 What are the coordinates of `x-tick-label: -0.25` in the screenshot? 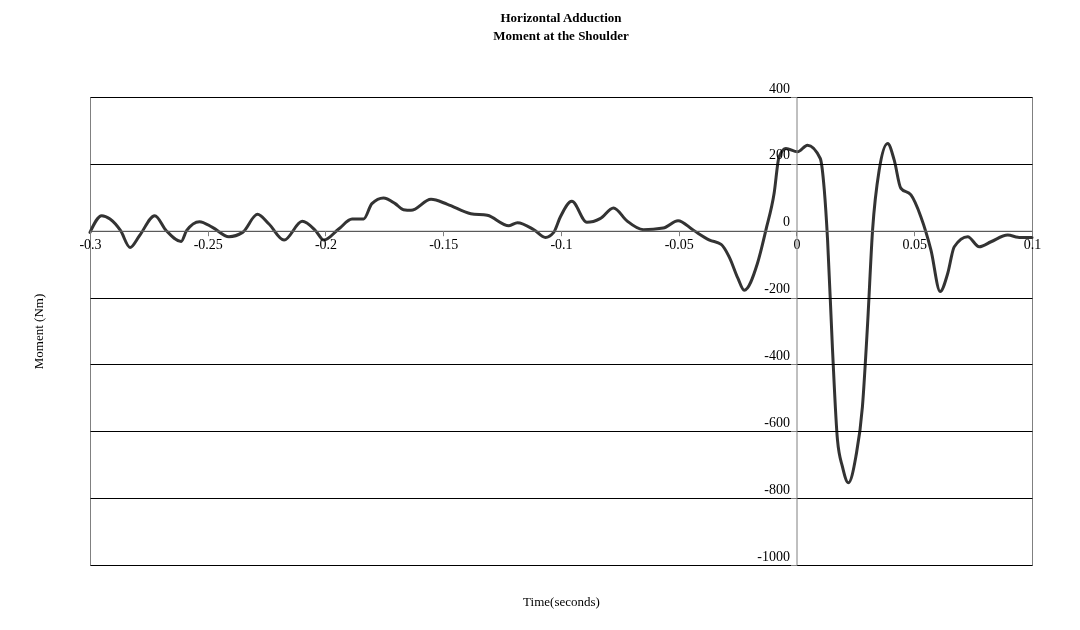 It's located at (208, 245).